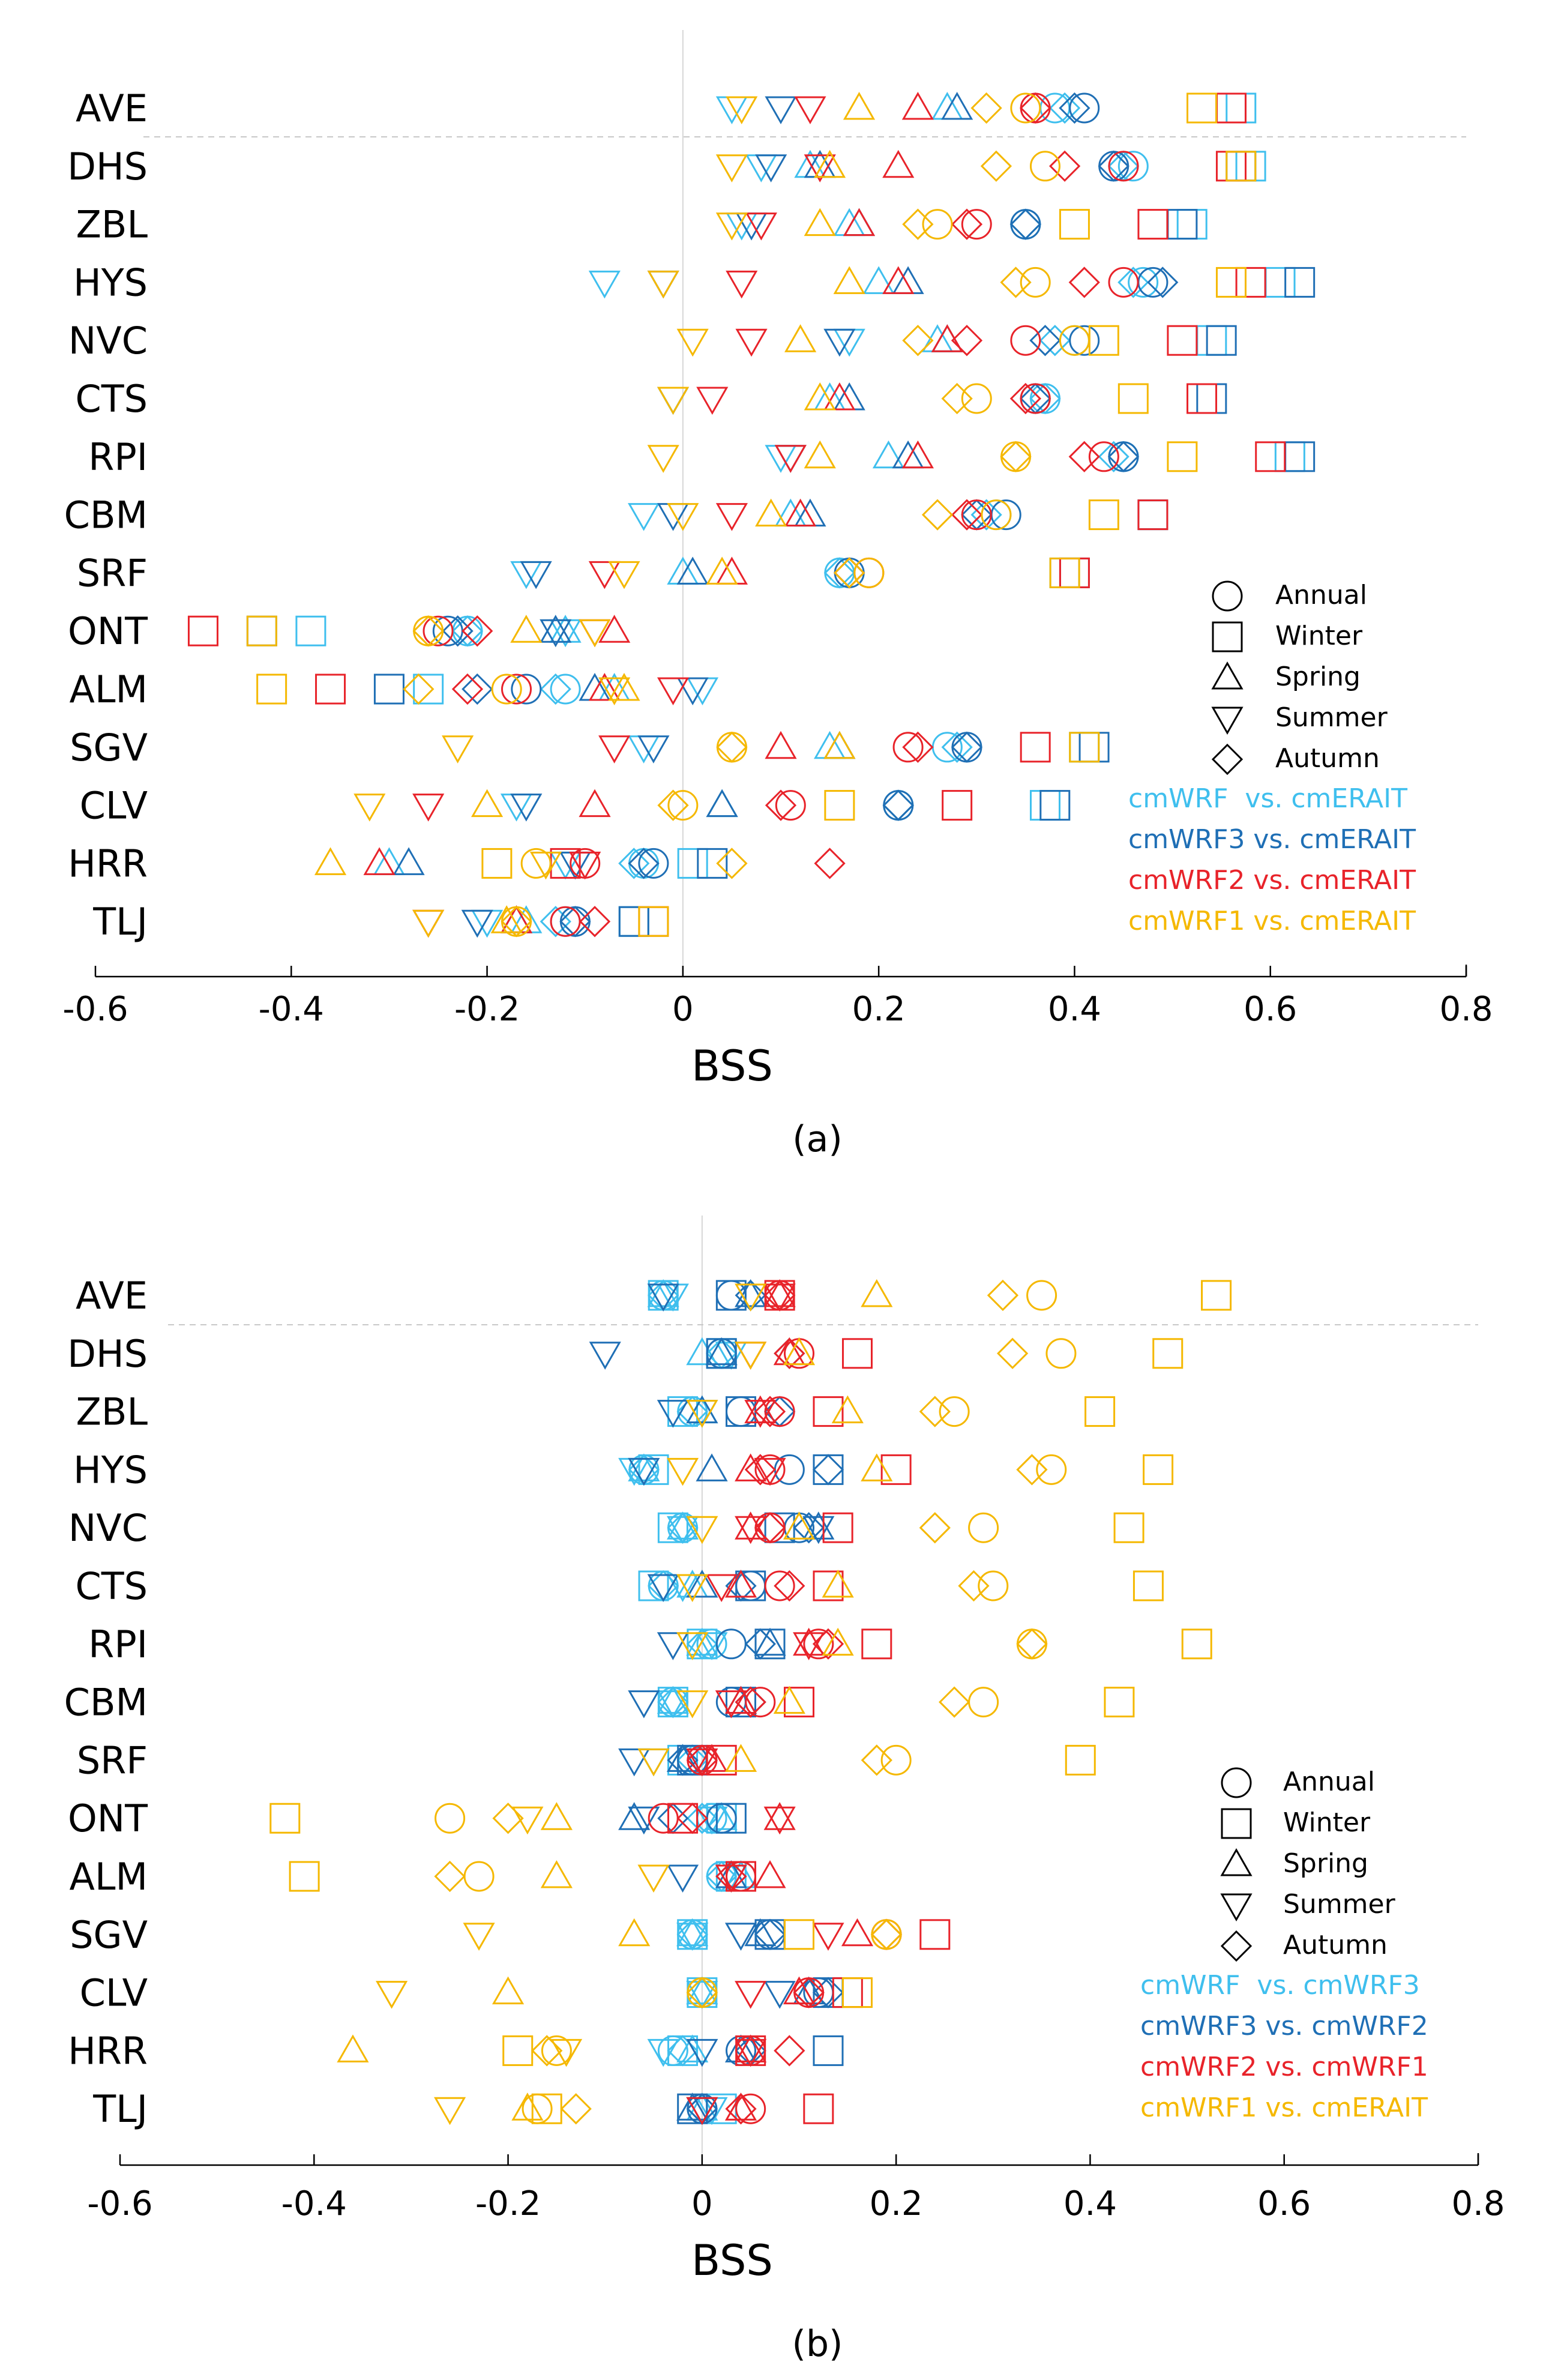 The height and width of the screenshot is (2380, 1546). I want to click on data-point-winter-nvc, so click(1221, 341).